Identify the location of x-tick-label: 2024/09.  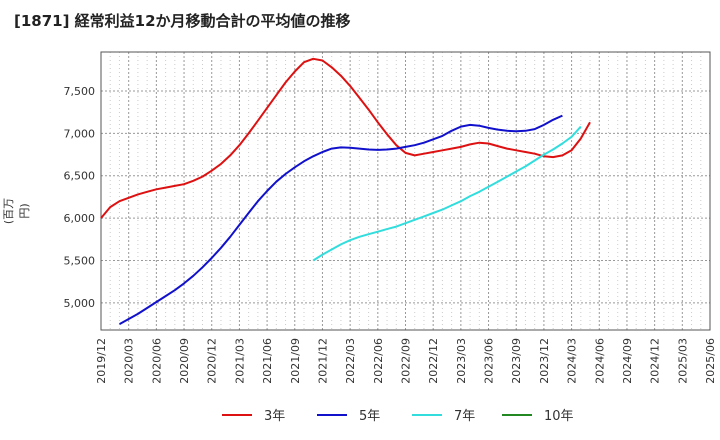
(627, 361).